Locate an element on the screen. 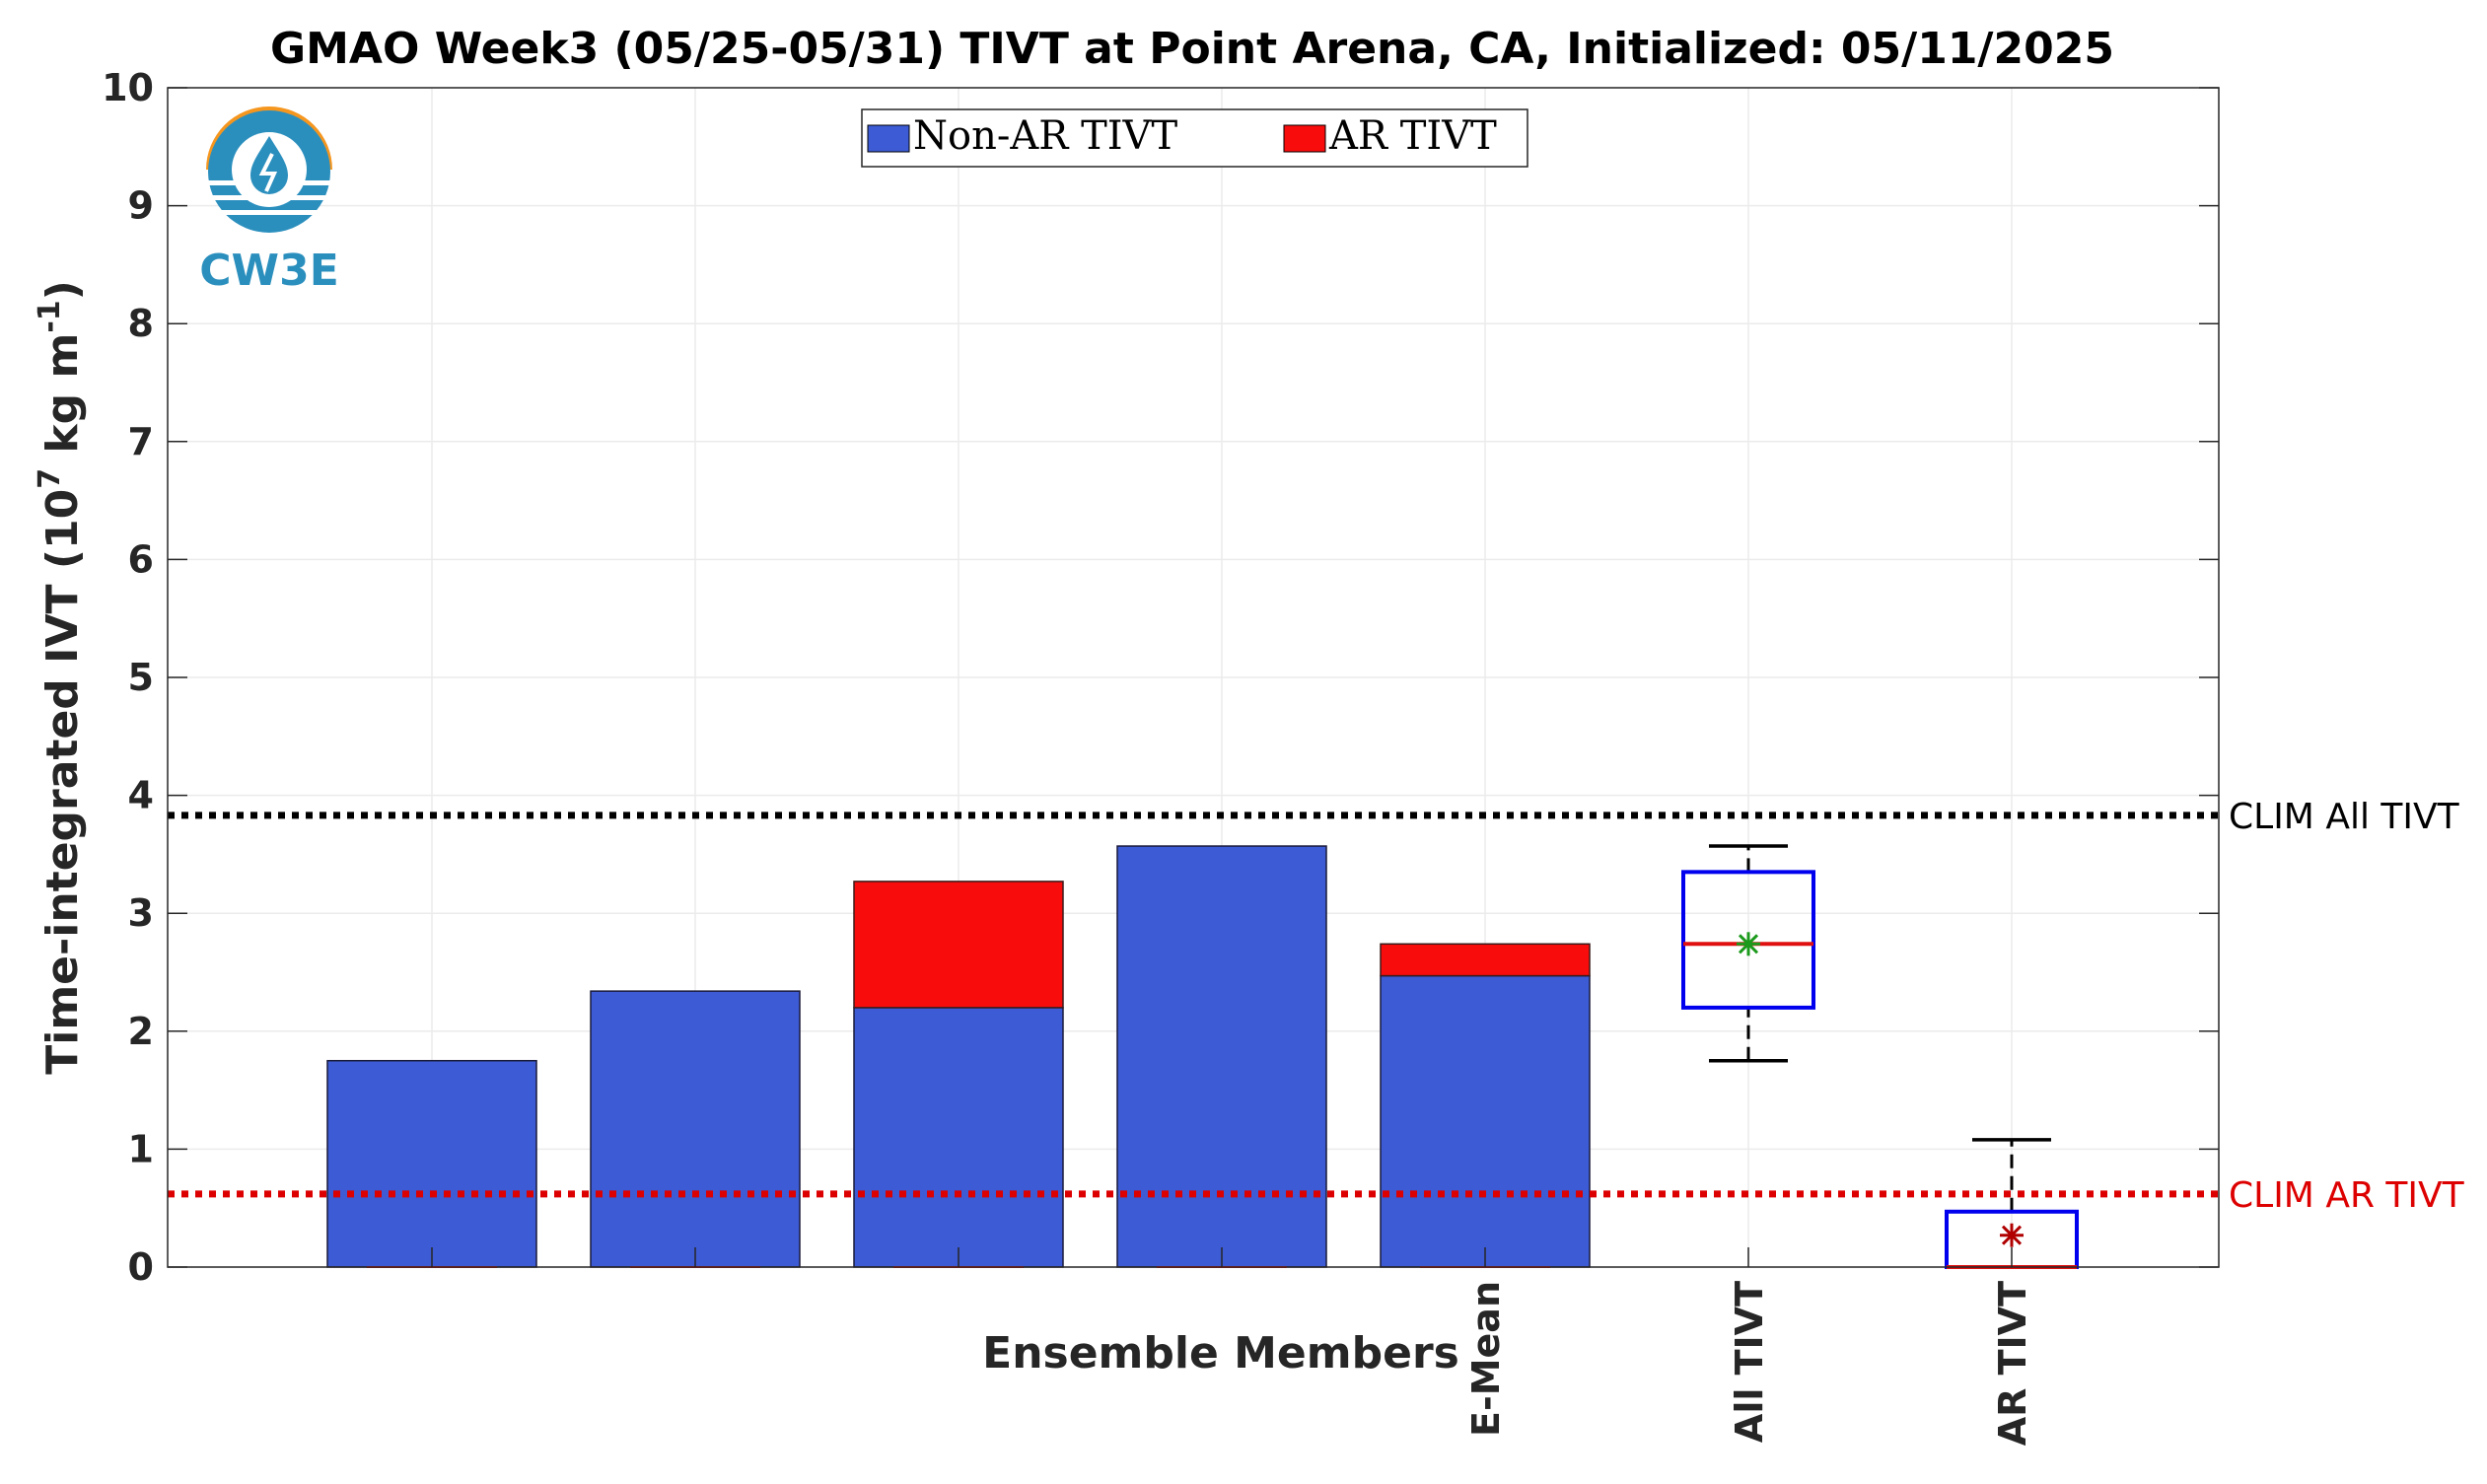 The width and height of the screenshot is (2487, 1484). legend: Non-AR TIVT AR TIVT is located at coordinates (1194, 138).